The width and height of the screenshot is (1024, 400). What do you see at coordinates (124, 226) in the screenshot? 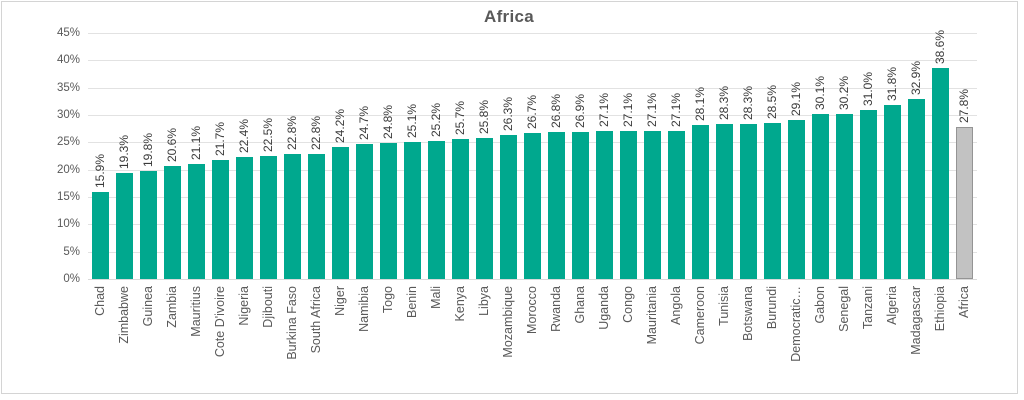
I see `bar-zimbabwe` at bounding box center [124, 226].